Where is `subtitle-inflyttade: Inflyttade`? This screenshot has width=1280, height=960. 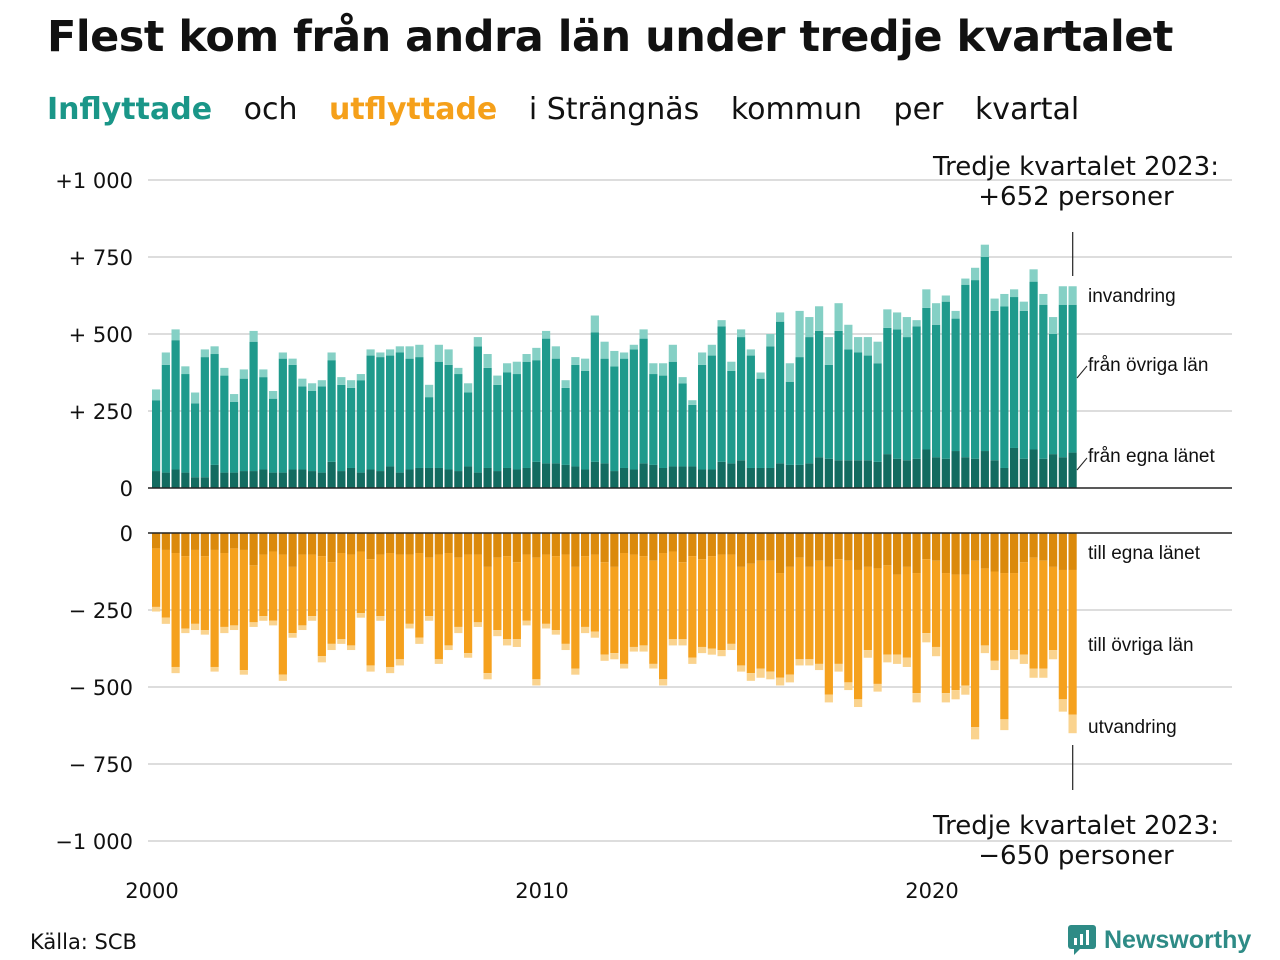
subtitle-inflyttade: Inflyttade is located at coordinates (130, 109).